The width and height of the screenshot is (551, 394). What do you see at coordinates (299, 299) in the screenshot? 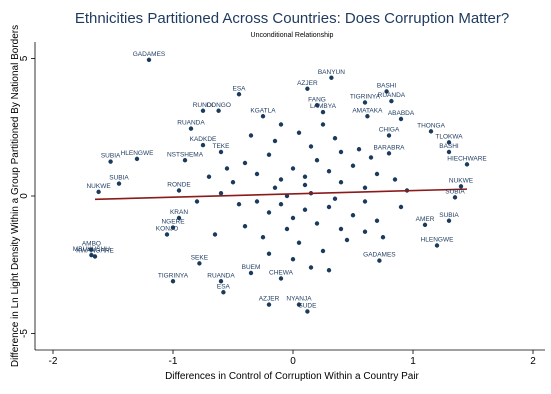
I see `point-label: NYANJA` at bounding box center [299, 299].